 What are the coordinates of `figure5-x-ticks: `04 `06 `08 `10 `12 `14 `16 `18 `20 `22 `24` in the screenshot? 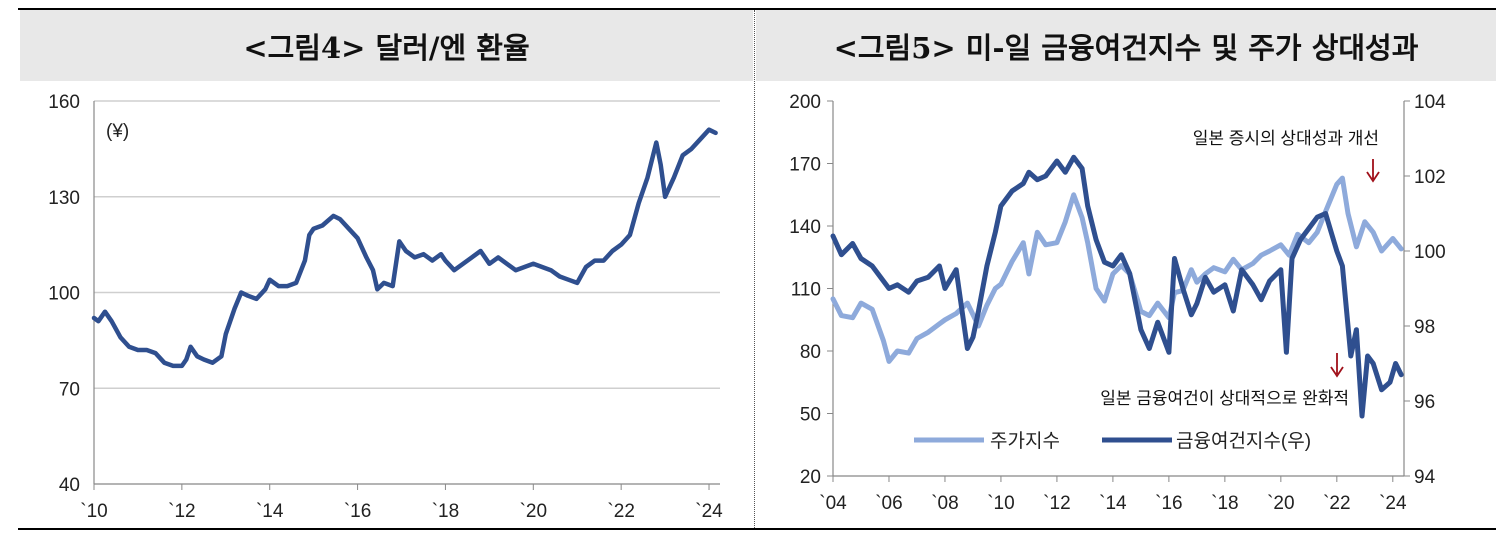 It's located at (1113, 495).